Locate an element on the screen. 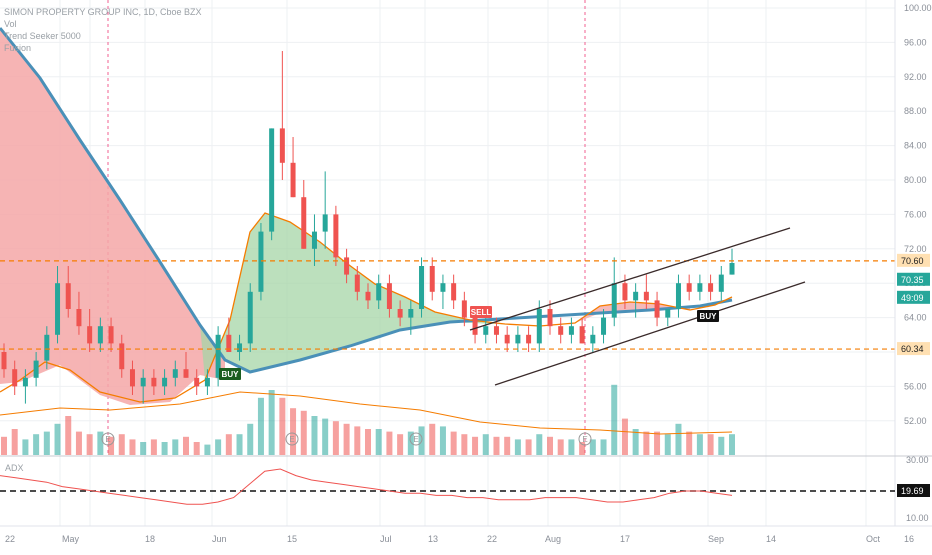 This screenshot has height=555, width=932. time-label: Oct is located at coordinates (873, 539).